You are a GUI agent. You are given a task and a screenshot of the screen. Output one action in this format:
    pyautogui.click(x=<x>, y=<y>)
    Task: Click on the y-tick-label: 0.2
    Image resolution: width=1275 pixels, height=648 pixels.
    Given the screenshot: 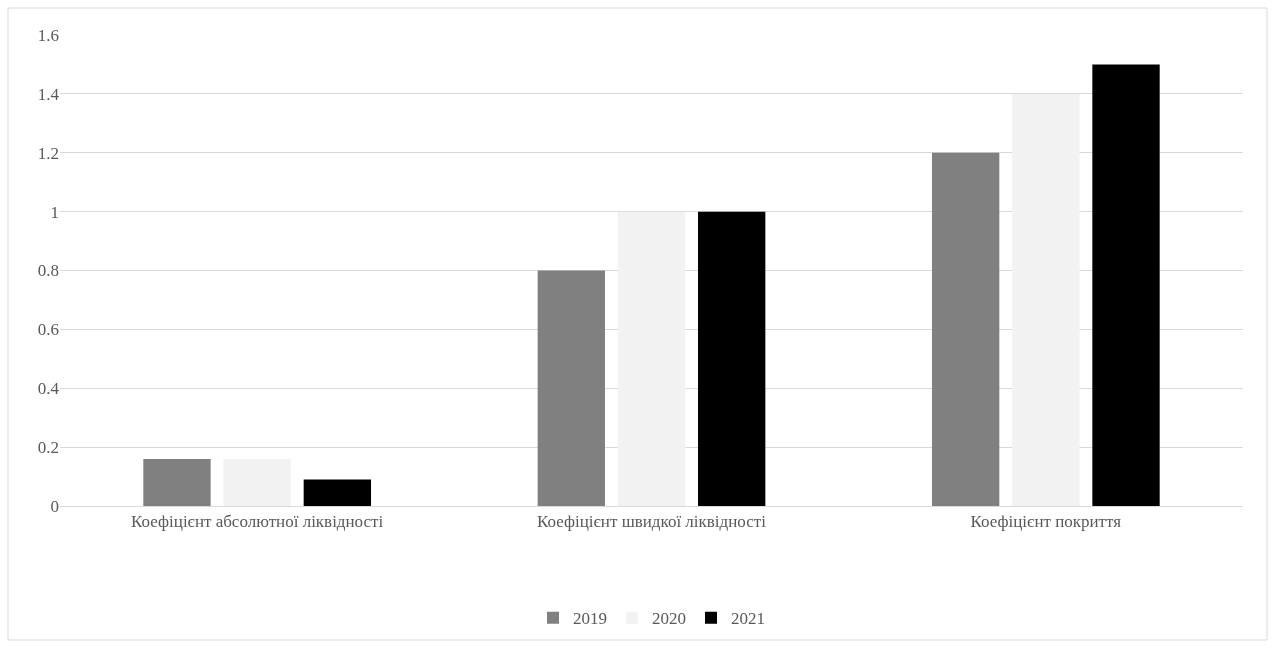 What is the action you would take?
    pyautogui.click(x=48, y=448)
    